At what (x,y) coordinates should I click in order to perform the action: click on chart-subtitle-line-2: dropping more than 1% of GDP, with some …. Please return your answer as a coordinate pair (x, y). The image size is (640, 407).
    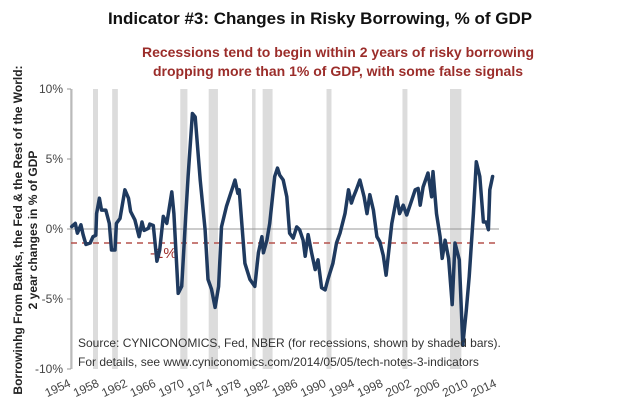
    Looking at the image, I should click on (338, 71).